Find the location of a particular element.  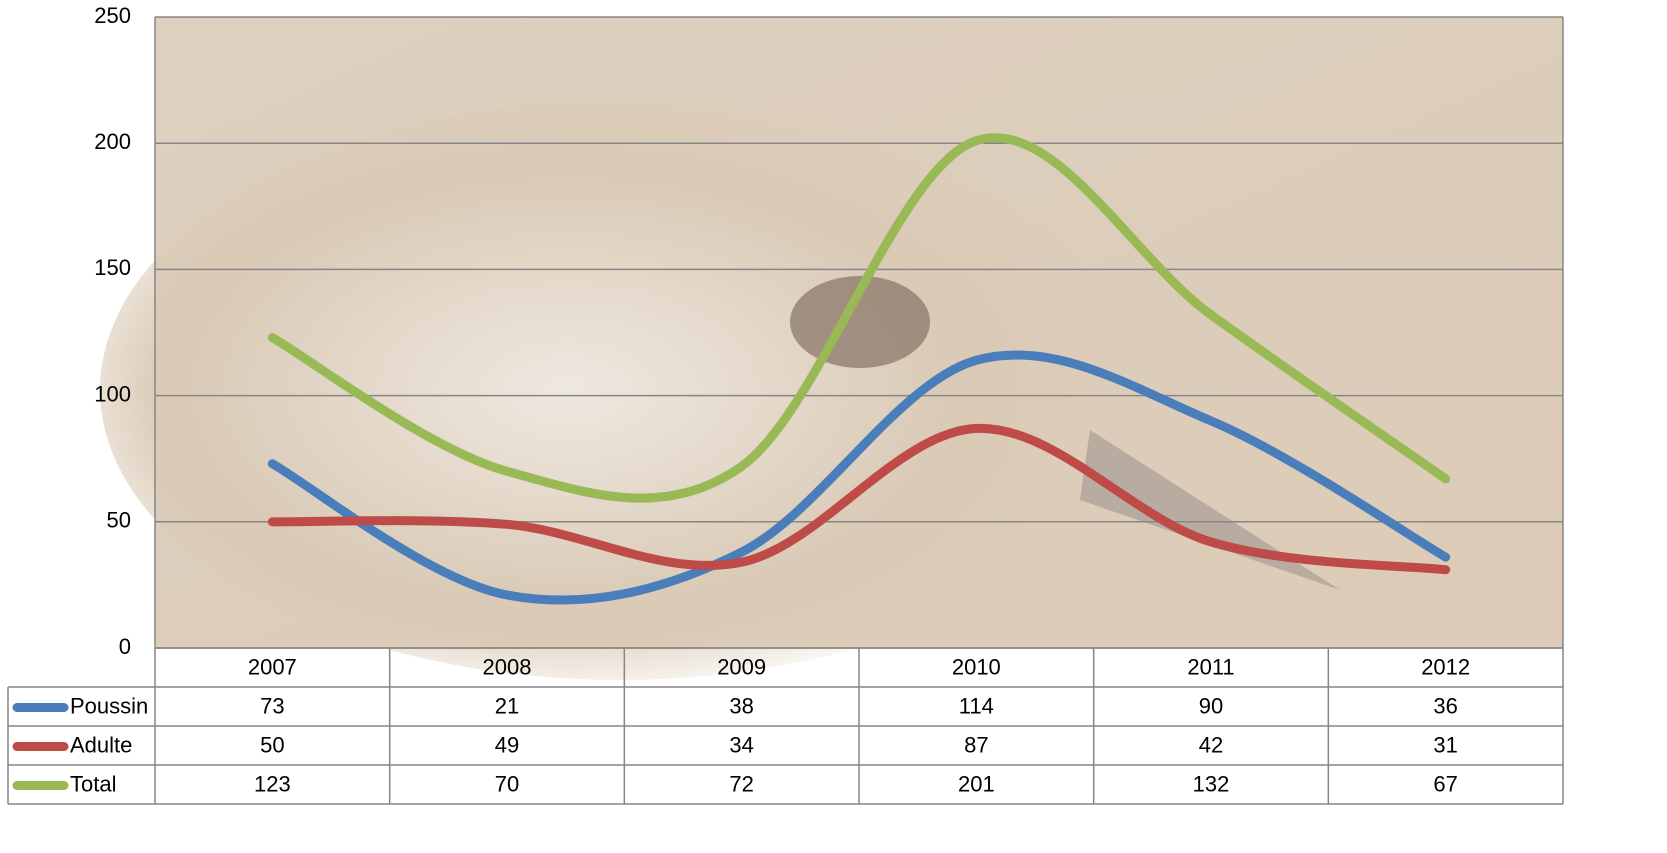

x-tick-label: 2012 is located at coordinates (1445, 666).